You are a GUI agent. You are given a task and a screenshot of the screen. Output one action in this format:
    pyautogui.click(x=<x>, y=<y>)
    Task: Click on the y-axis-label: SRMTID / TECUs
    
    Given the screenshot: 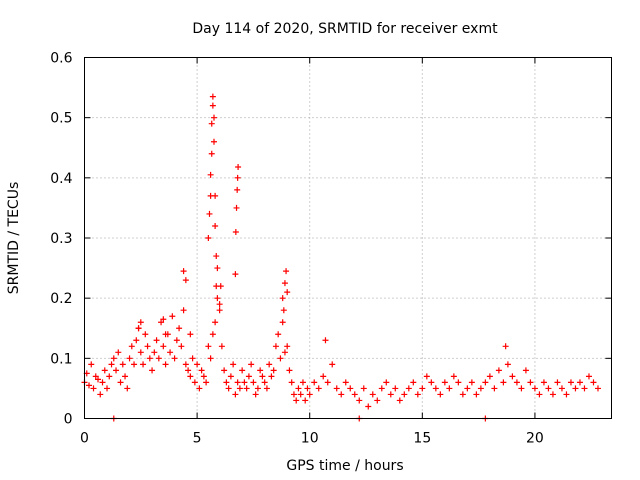 What is the action you would take?
    pyautogui.click(x=14, y=238)
    